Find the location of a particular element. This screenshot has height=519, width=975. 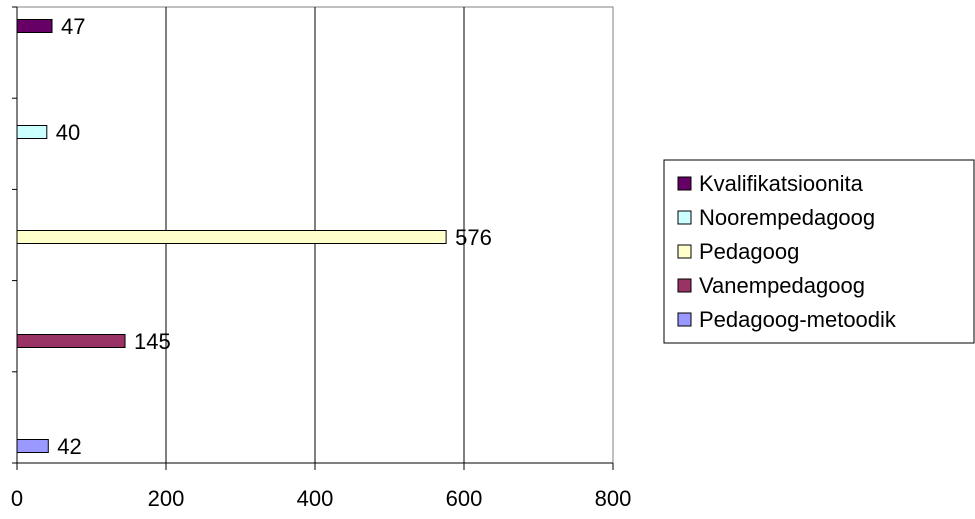

x-tick-label: 600 is located at coordinates (464, 498).